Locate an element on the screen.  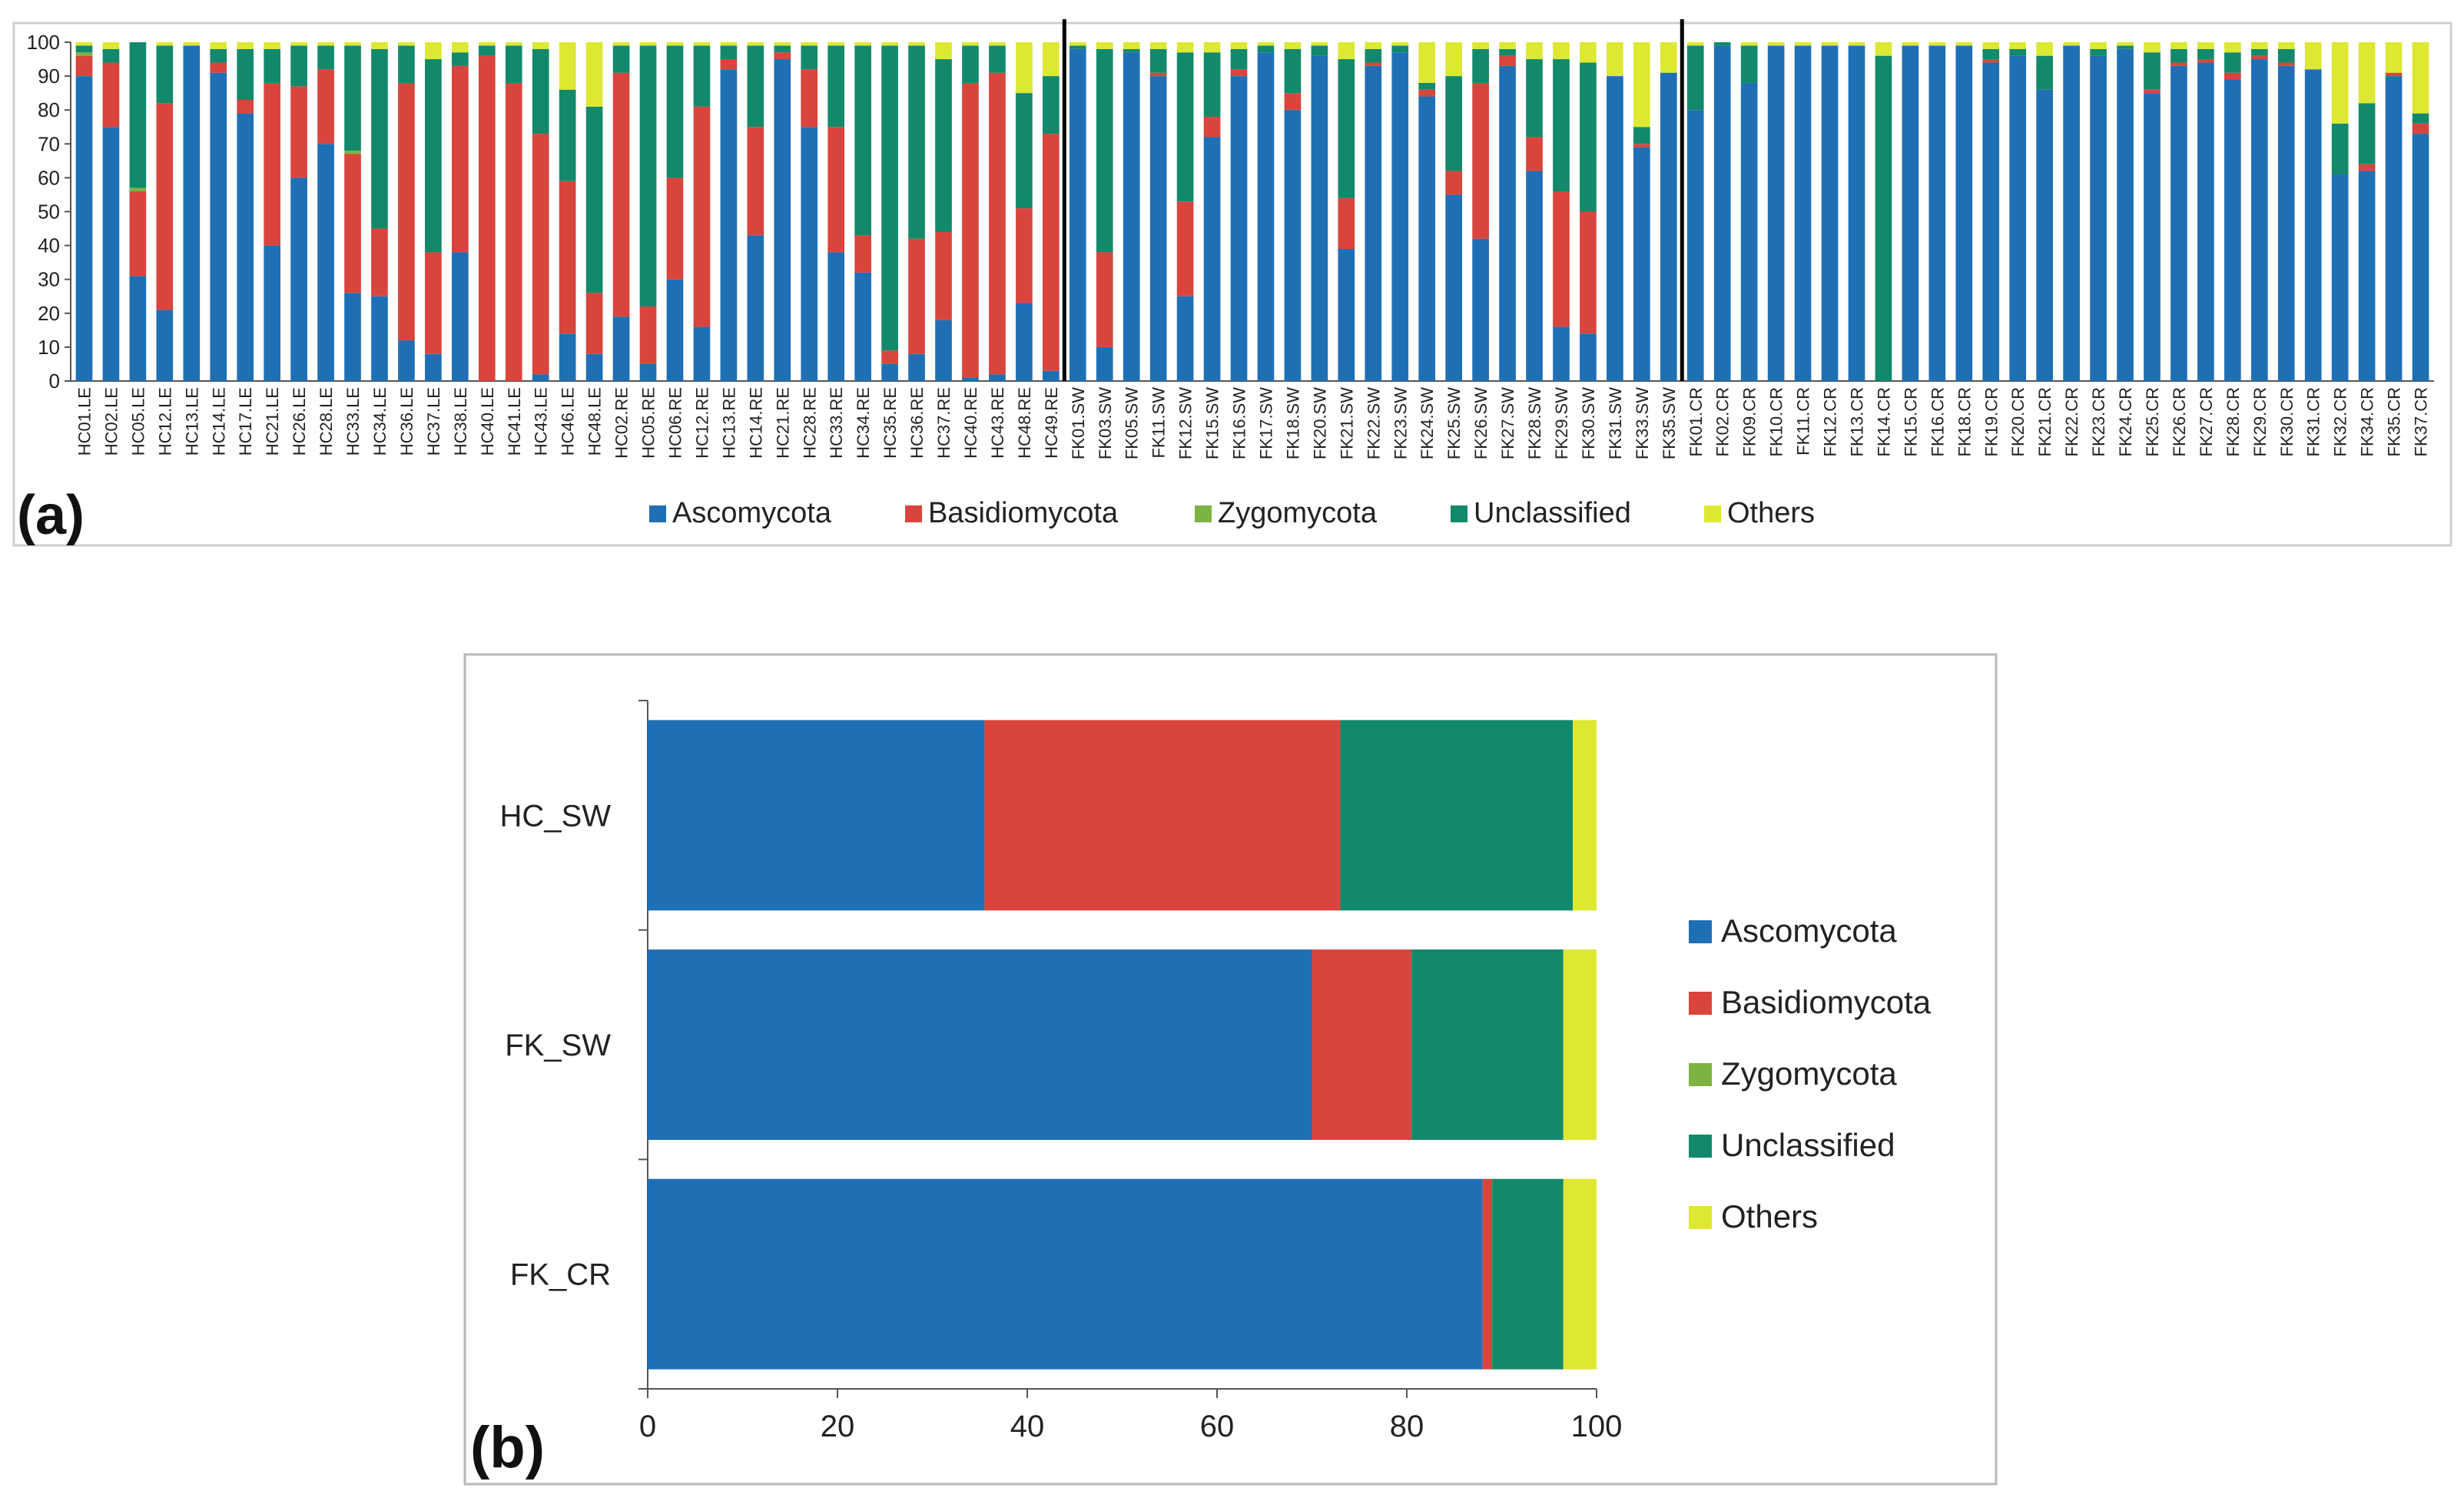
a-bar-basidiomycota-hc38-le is located at coordinates (461, 159).